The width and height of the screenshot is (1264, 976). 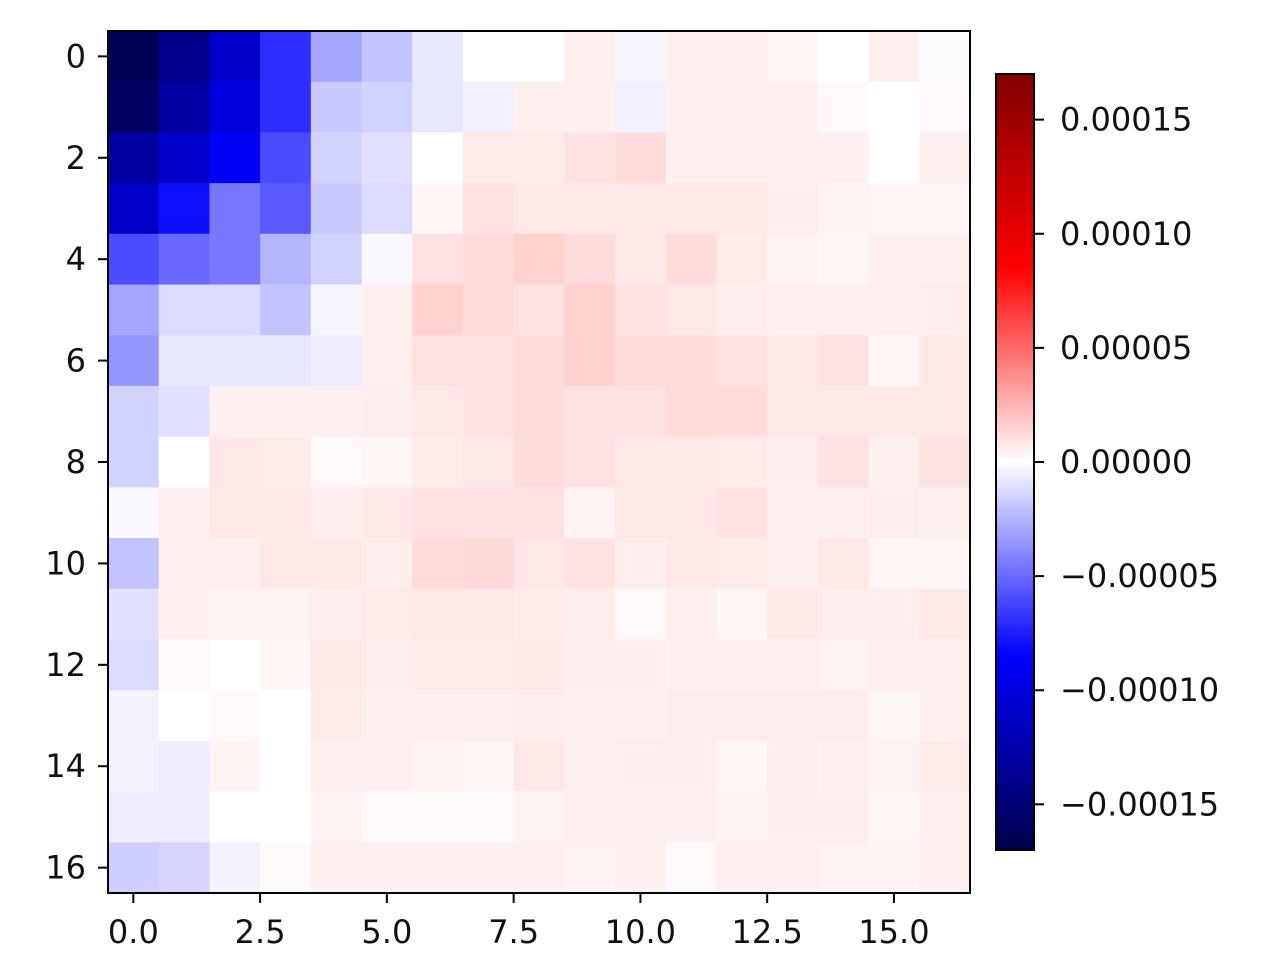 What do you see at coordinates (1139, 804) in the screenshot?
I see `colorbar-tick-label: −0.00015` at bounding box center [1139, 804].